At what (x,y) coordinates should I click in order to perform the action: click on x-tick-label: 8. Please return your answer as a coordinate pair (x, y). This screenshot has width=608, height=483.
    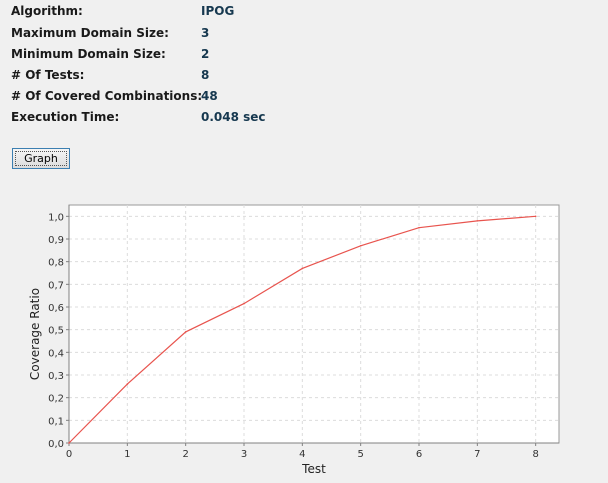
    Looking at the image, I should click on (535, 454).